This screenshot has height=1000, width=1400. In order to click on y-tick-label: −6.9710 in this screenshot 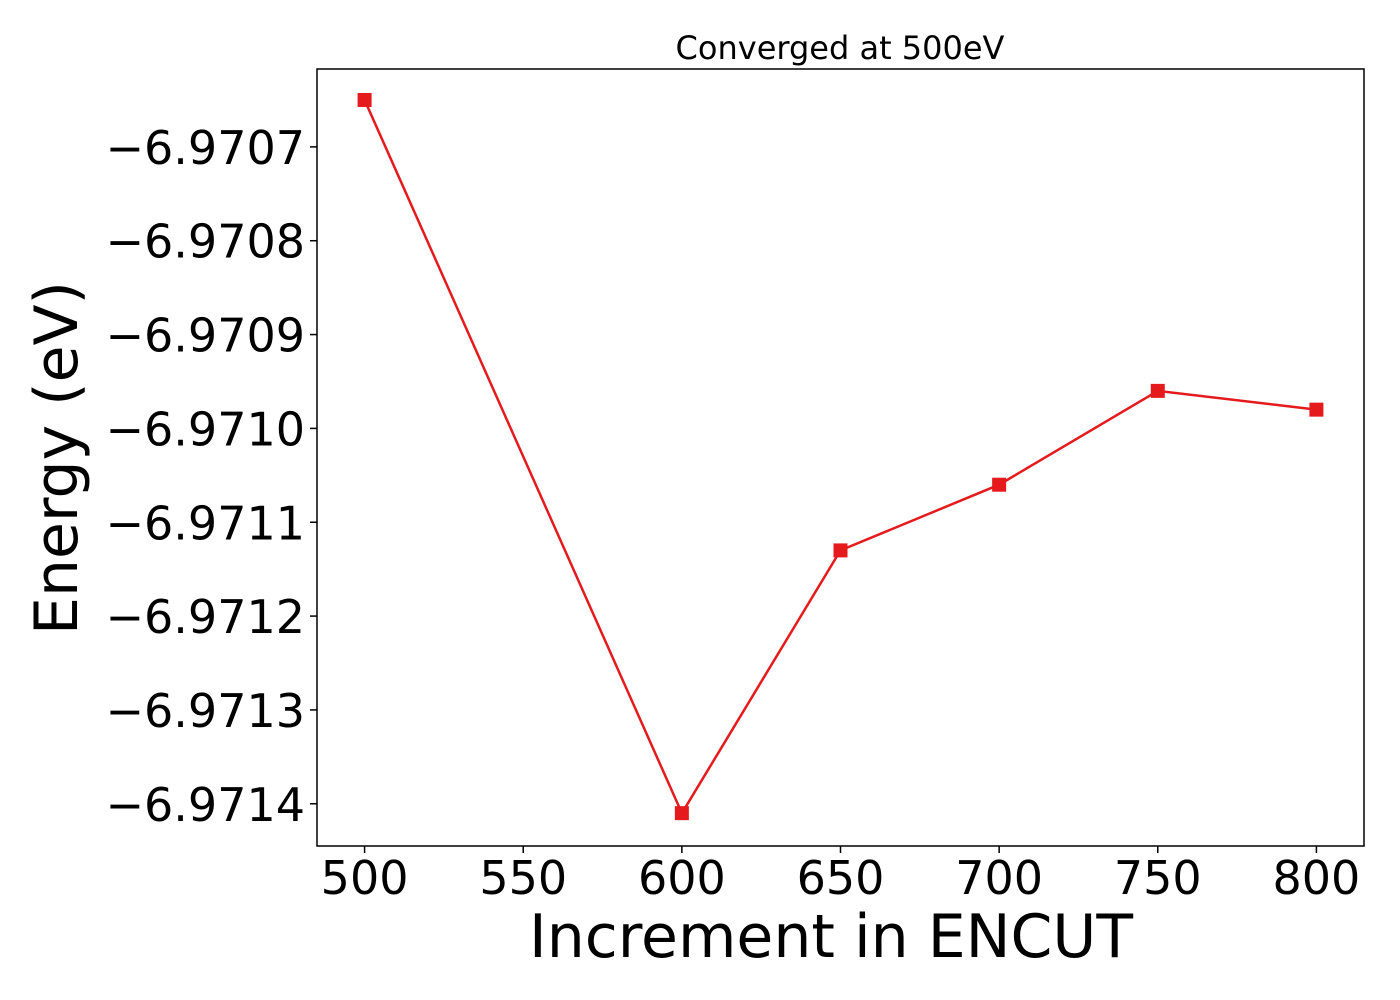, I will do `click(206, 429)`.